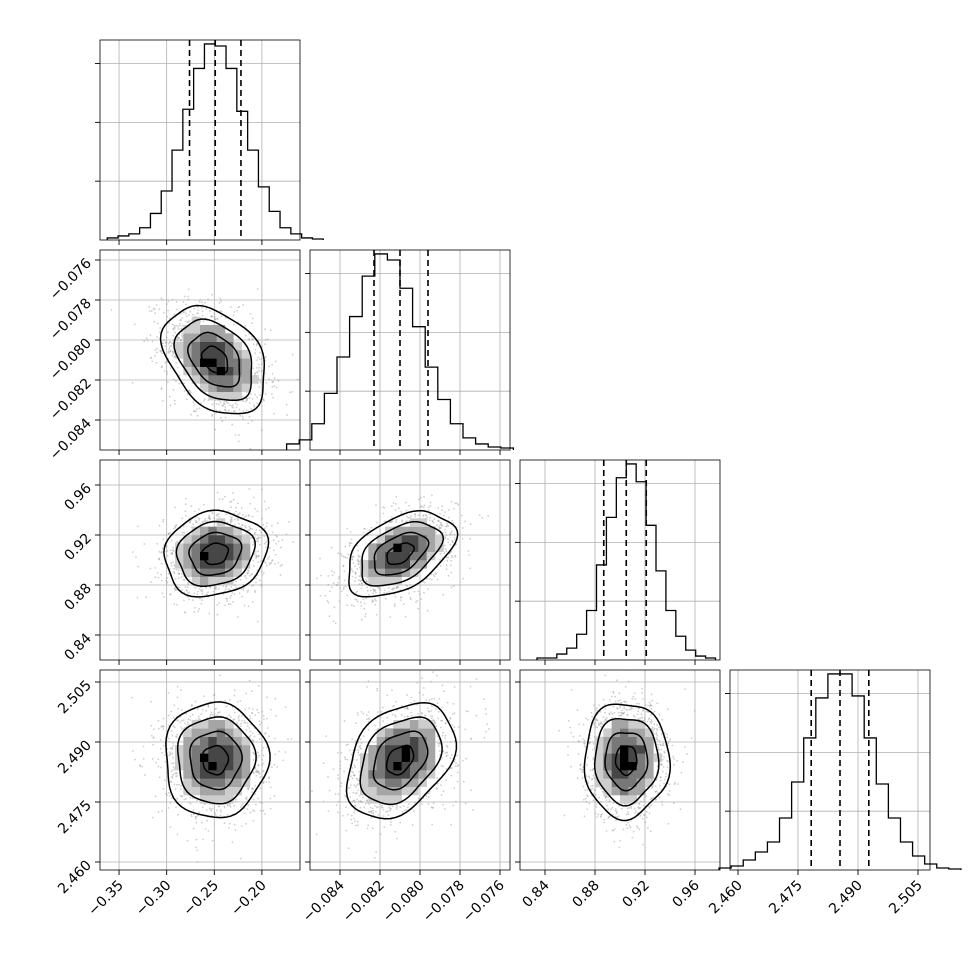 Image resolution: width=970 pixels, height=970 pixels. Describe the element at coordinates (726, 898) in the screenshot. I see `x-tick-label: 2.460` at that location.